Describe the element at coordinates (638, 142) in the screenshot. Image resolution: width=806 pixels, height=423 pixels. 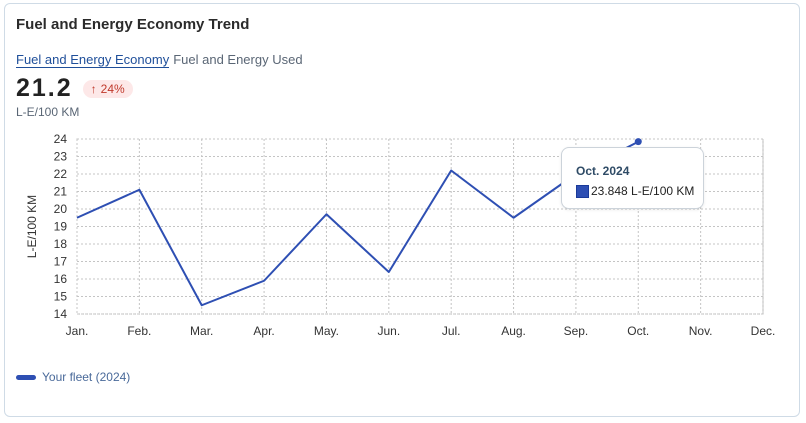
I see `highlight-point` at that location.